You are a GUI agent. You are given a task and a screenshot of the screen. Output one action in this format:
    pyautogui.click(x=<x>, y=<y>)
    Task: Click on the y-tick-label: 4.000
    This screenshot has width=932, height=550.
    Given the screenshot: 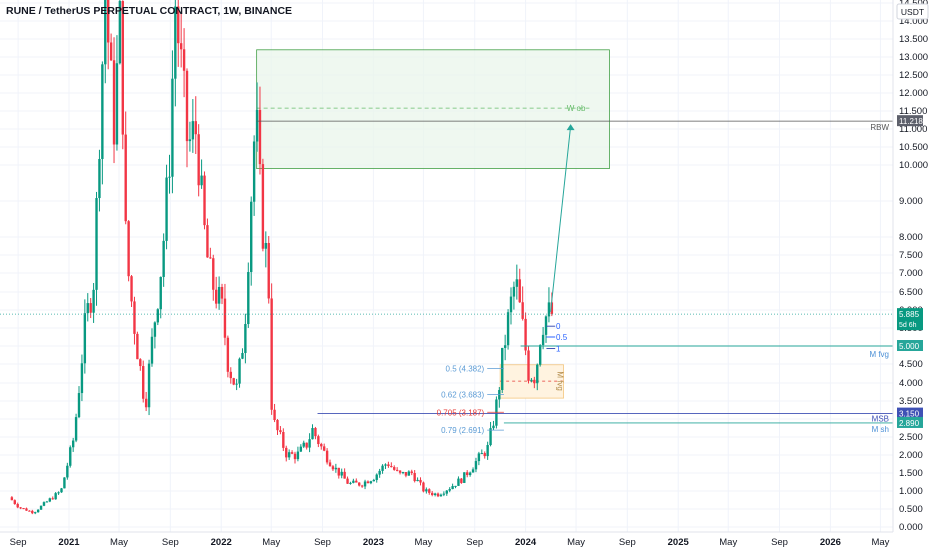 What is the action you would take?
    pyautogui.click(x=911, y=383)
    